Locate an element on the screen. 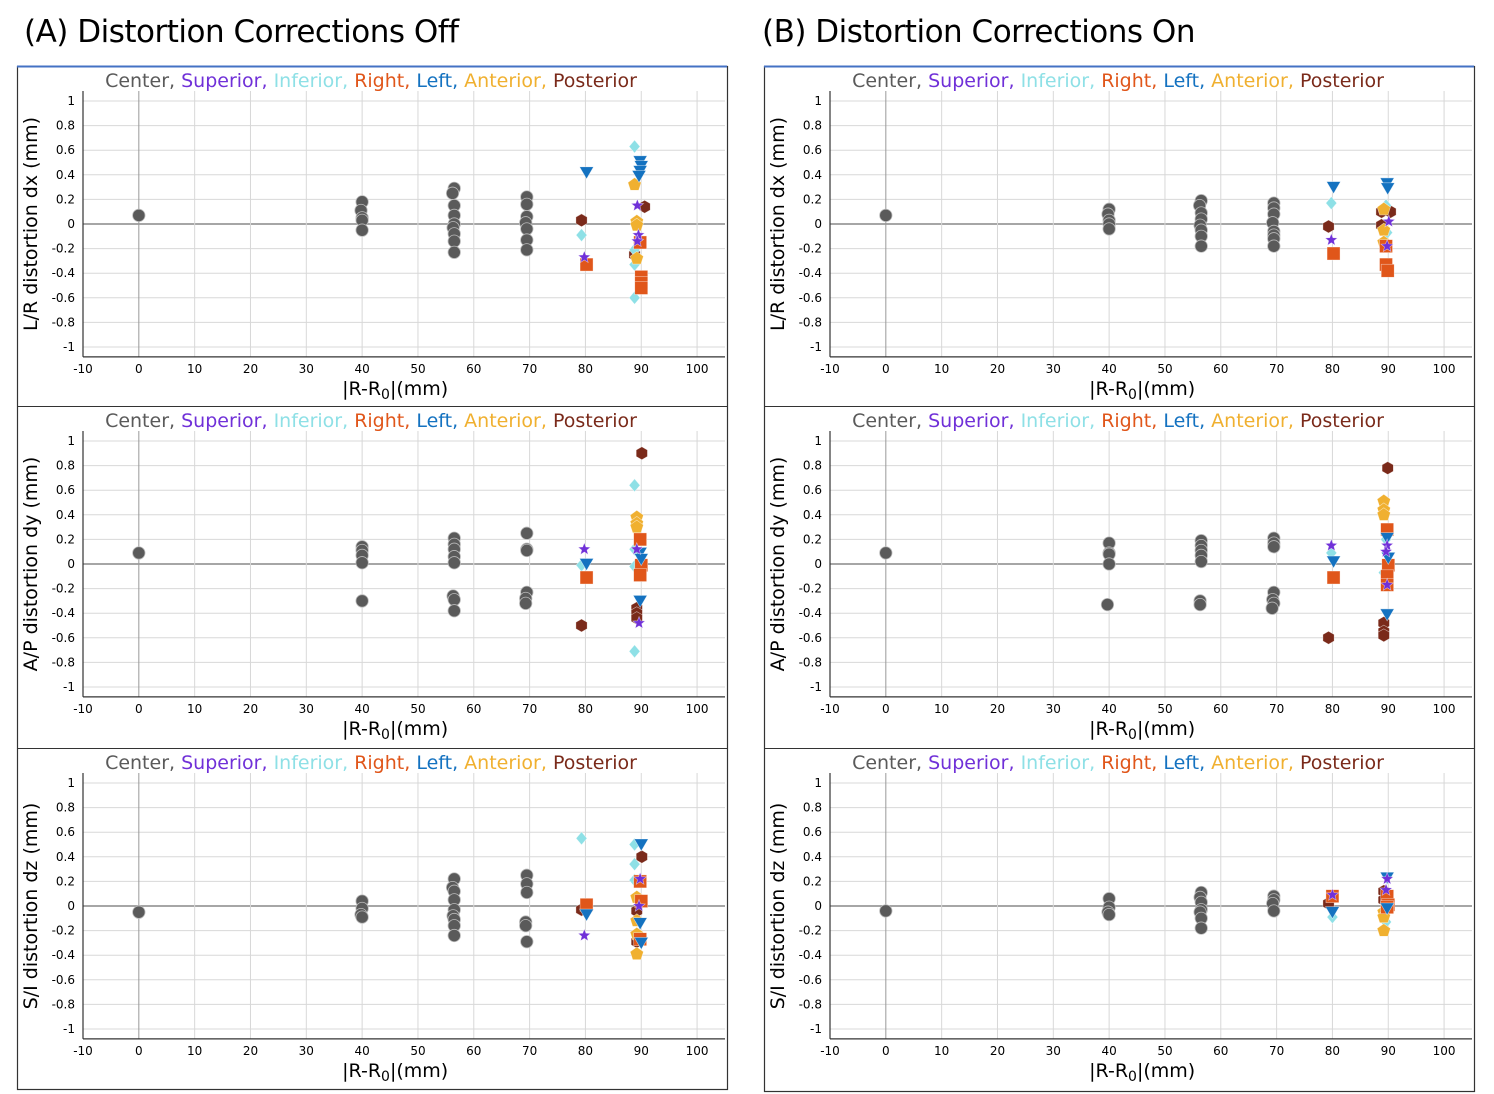 The height and width of the screenshot is (1094, 1494). x-tick-label: 50 is located at coordinates (1164, 709).